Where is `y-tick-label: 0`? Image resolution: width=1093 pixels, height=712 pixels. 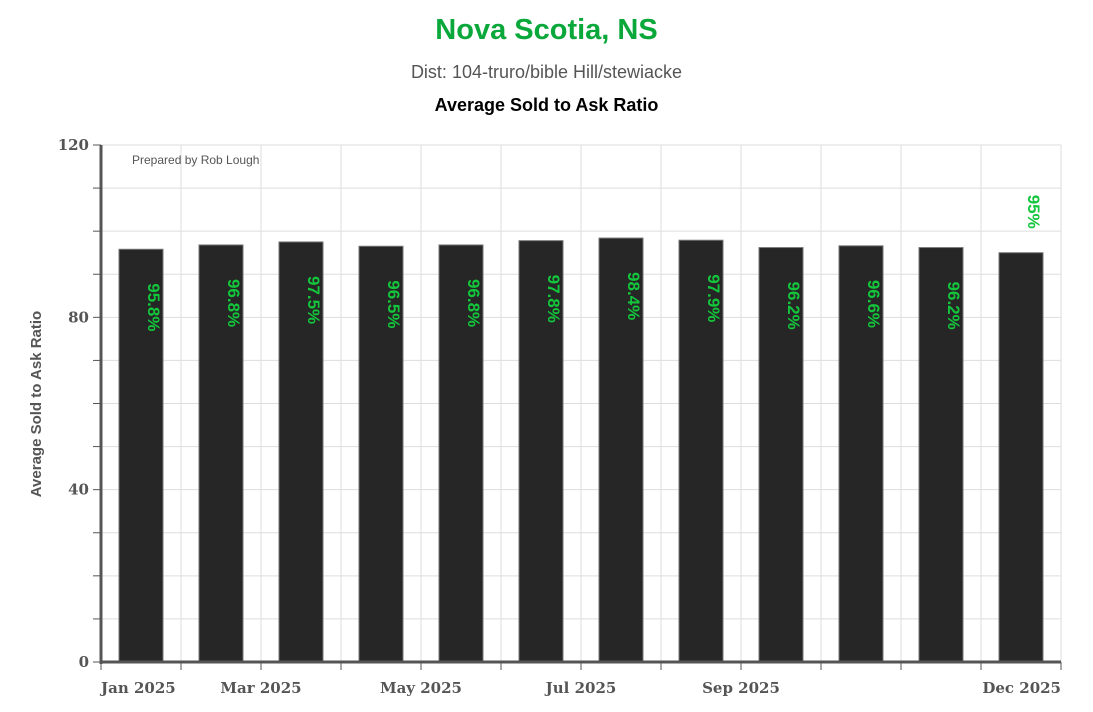 y-tick-label: 0 is located at coordinates (84, 662).